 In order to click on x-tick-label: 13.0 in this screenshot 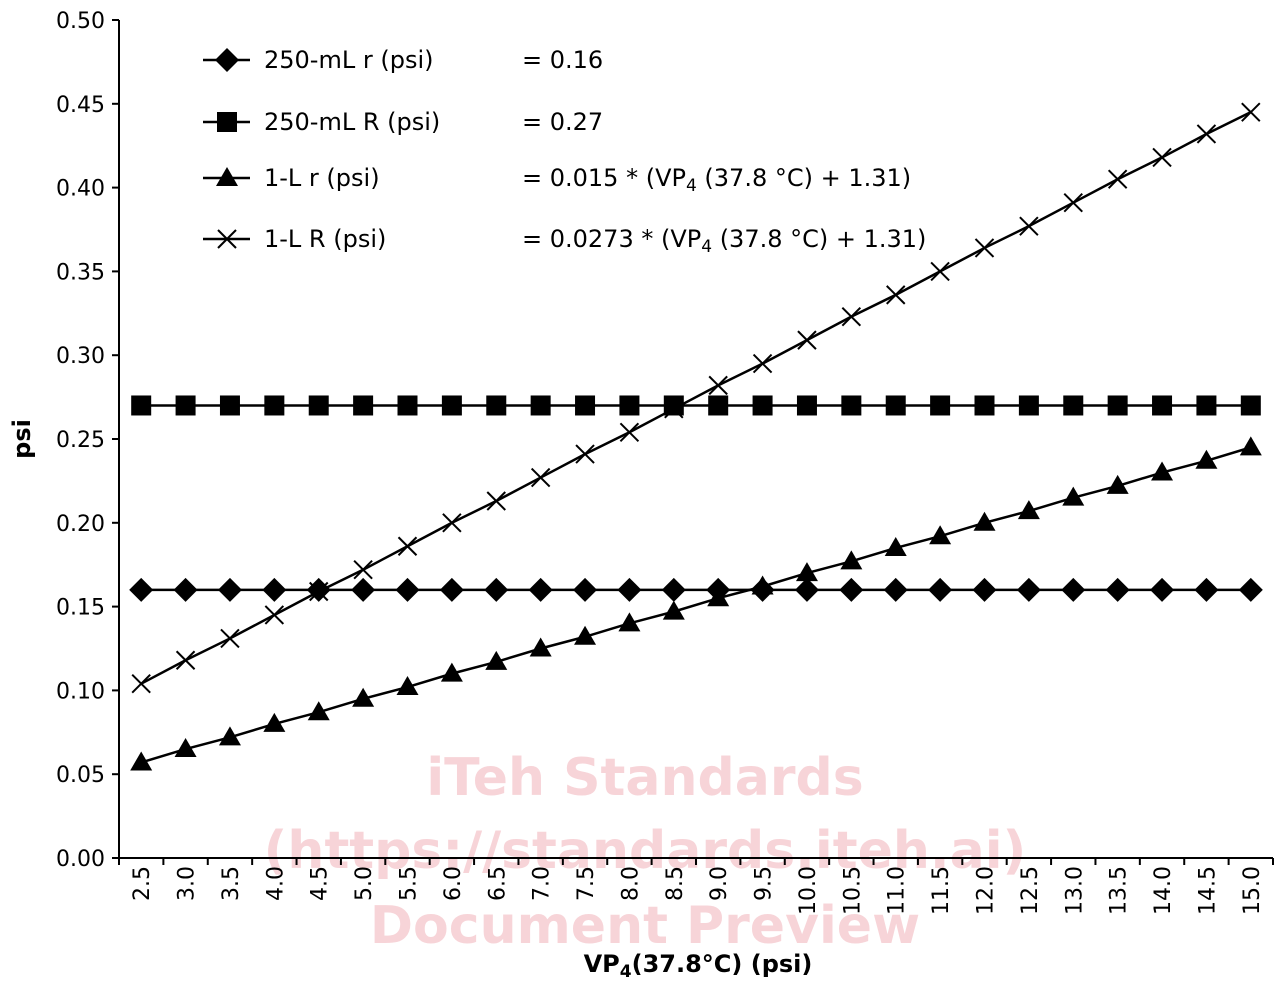, I will do `click(1074, 890)`.